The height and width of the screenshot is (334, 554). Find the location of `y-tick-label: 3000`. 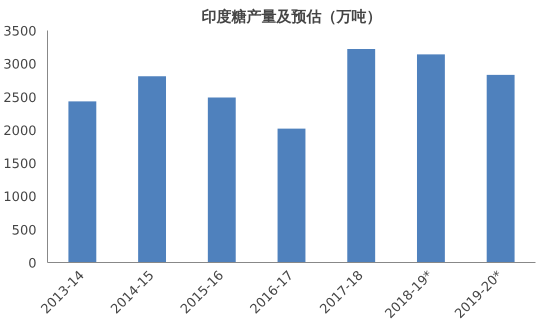

y-tick-label: 3000 is located at coordinates (20, 65).